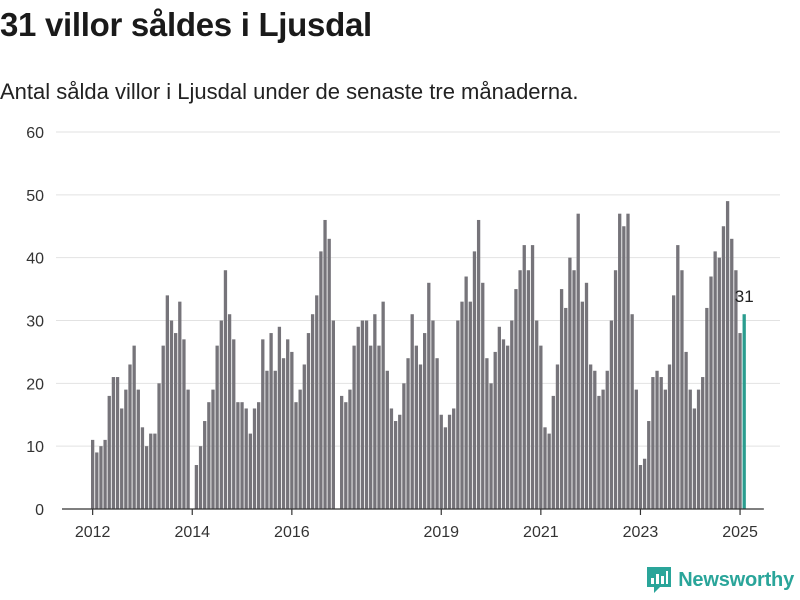  I want to click on y-tick-label: 60, so click(35, 133).